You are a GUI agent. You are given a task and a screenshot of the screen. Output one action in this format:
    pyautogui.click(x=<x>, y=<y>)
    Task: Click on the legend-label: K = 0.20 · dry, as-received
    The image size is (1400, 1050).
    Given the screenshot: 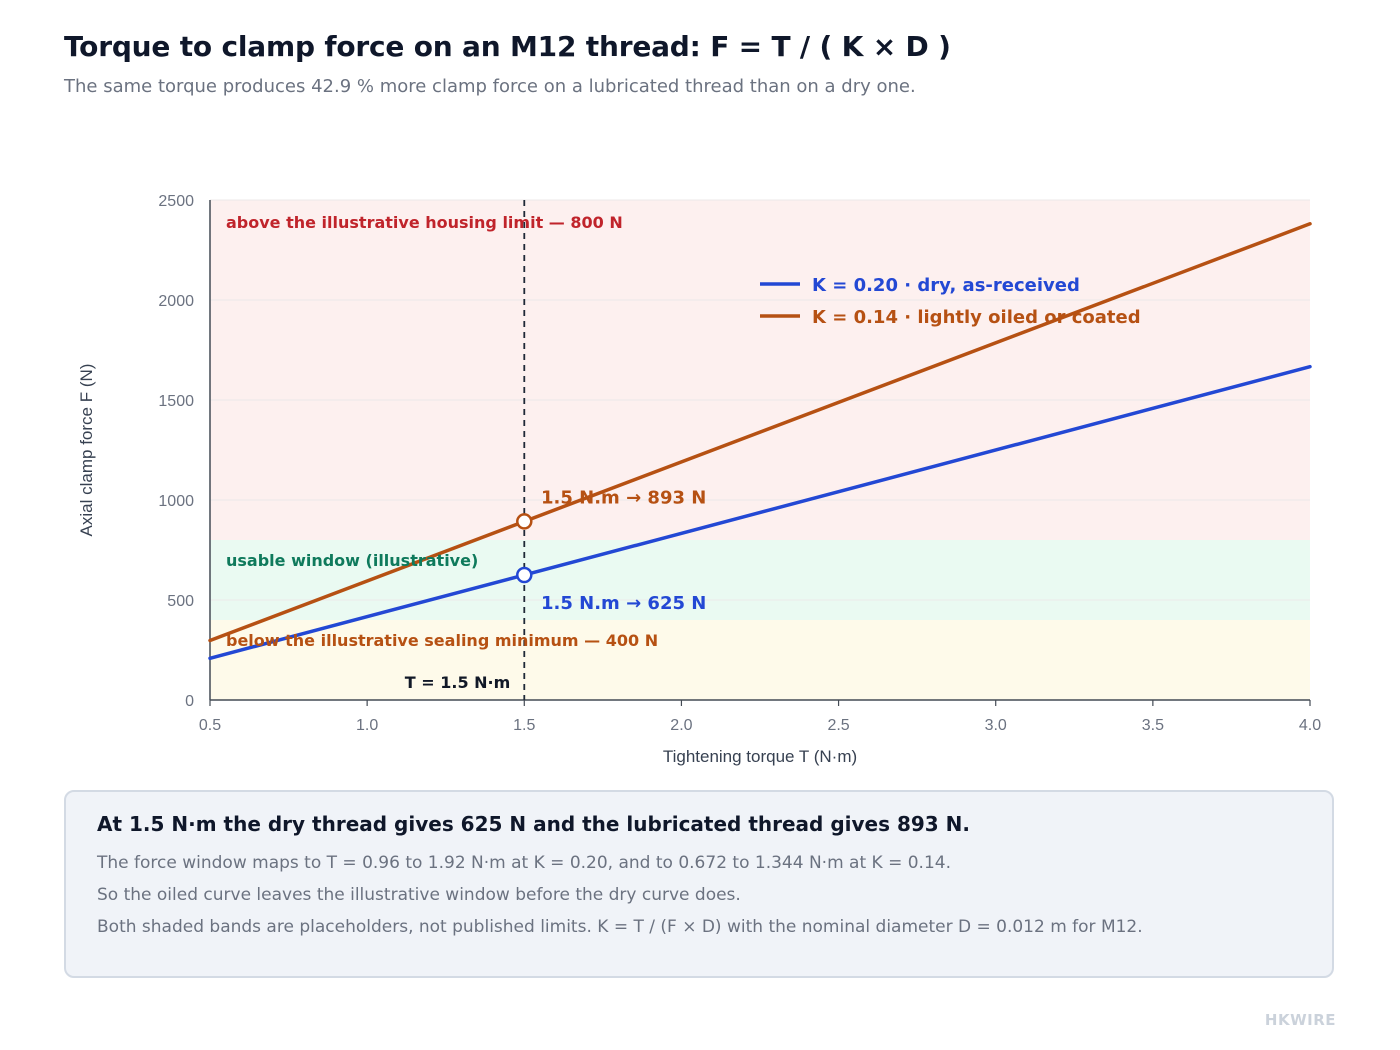 What is the action you would take?
    pyautogui.click(x=946, y=285)
    